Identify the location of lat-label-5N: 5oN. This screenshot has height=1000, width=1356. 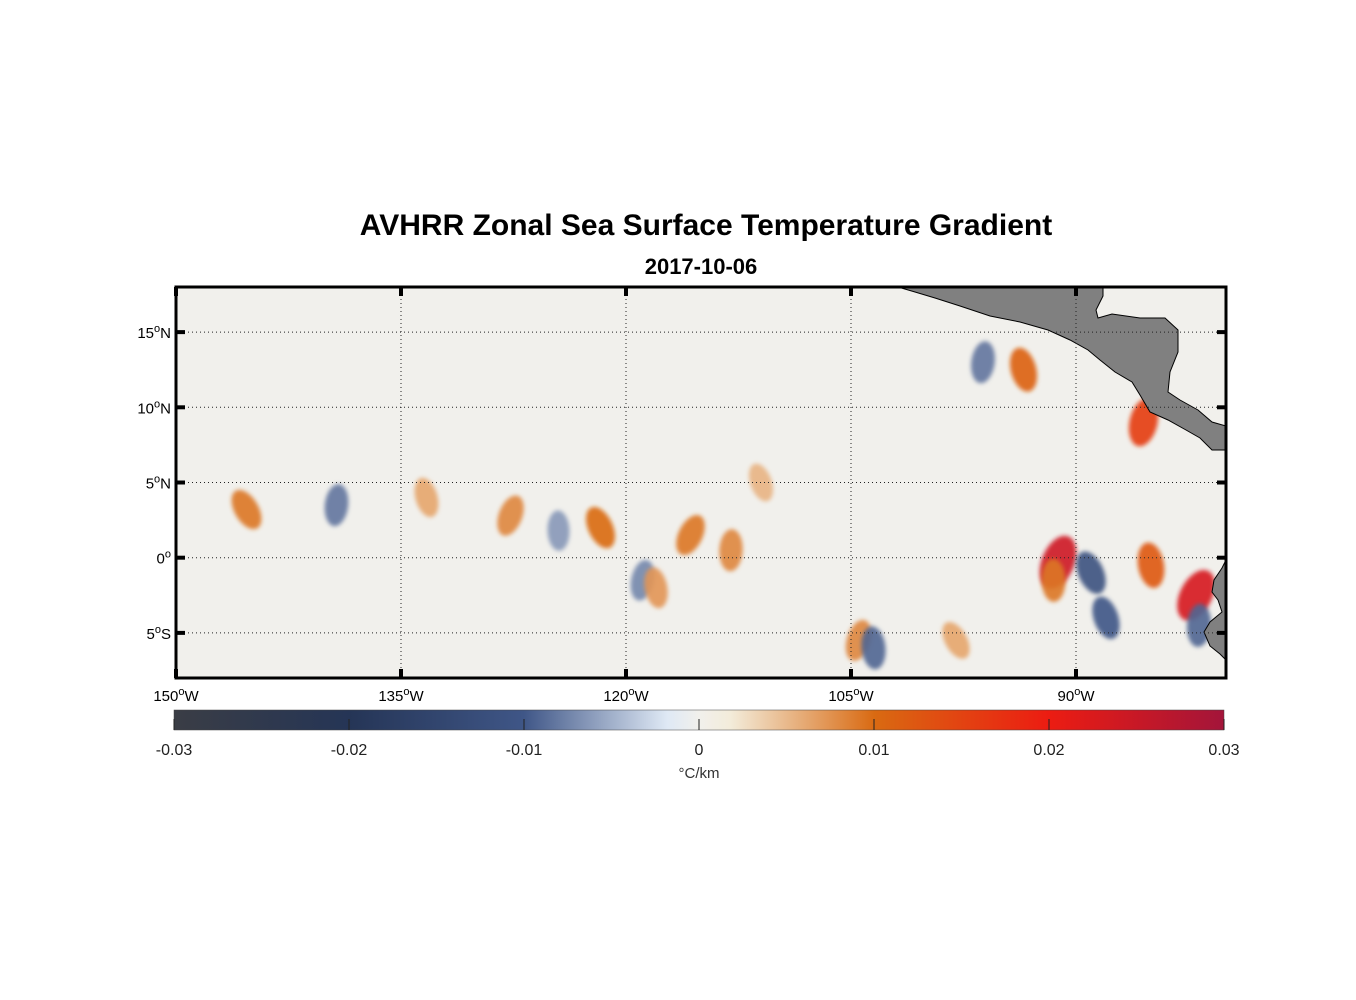
(158, 483).